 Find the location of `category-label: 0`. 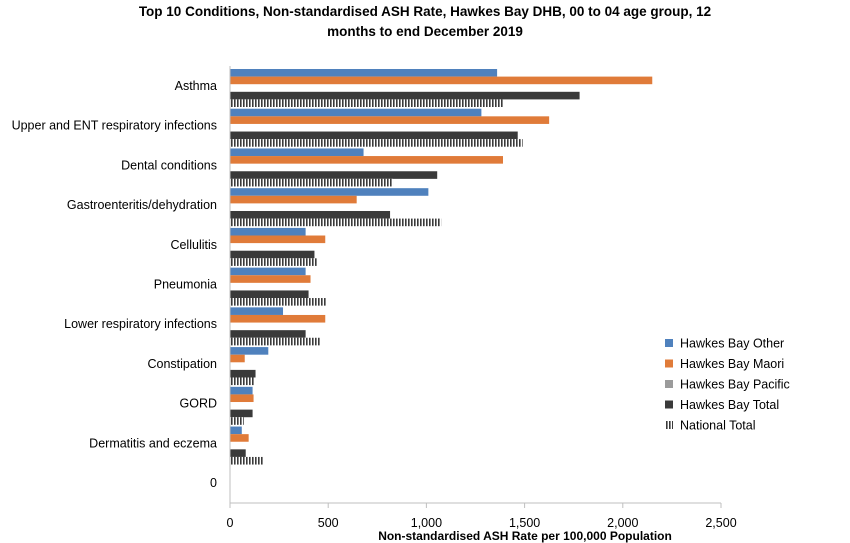

category-label: 0 is located at coordinates (213, 483).